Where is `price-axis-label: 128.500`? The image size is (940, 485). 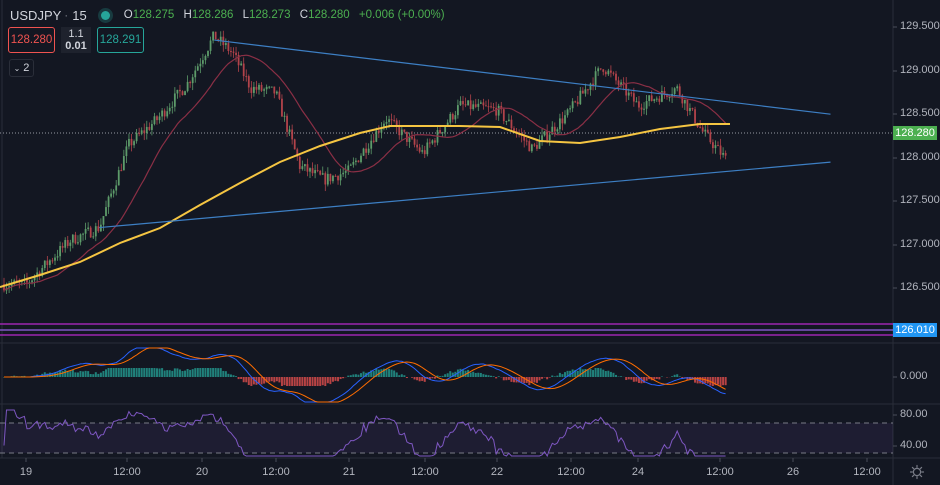 price-axis-label: 128.500 is located at coordinates (920, 113).